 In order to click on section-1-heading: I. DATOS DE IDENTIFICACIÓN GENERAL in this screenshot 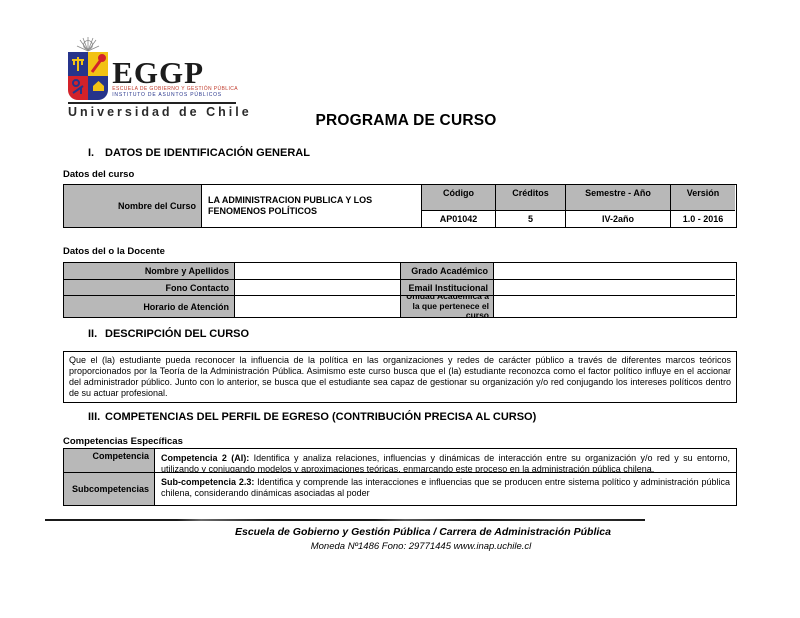, I will do `click(199, 153)`.